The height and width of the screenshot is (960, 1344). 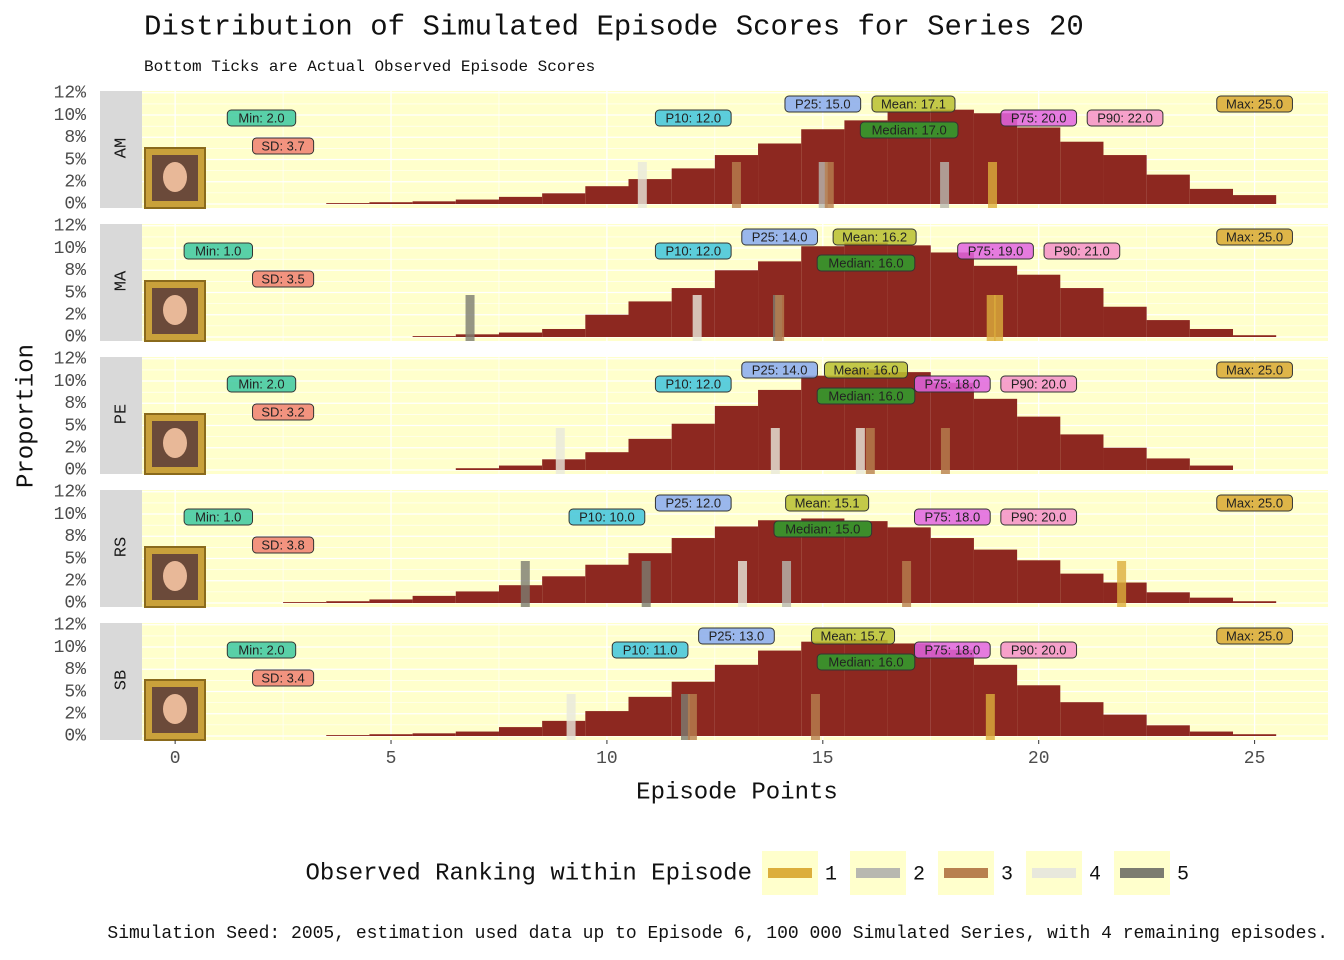 I want to click on y-tick-label: 10%, so click(x=70, y=116).